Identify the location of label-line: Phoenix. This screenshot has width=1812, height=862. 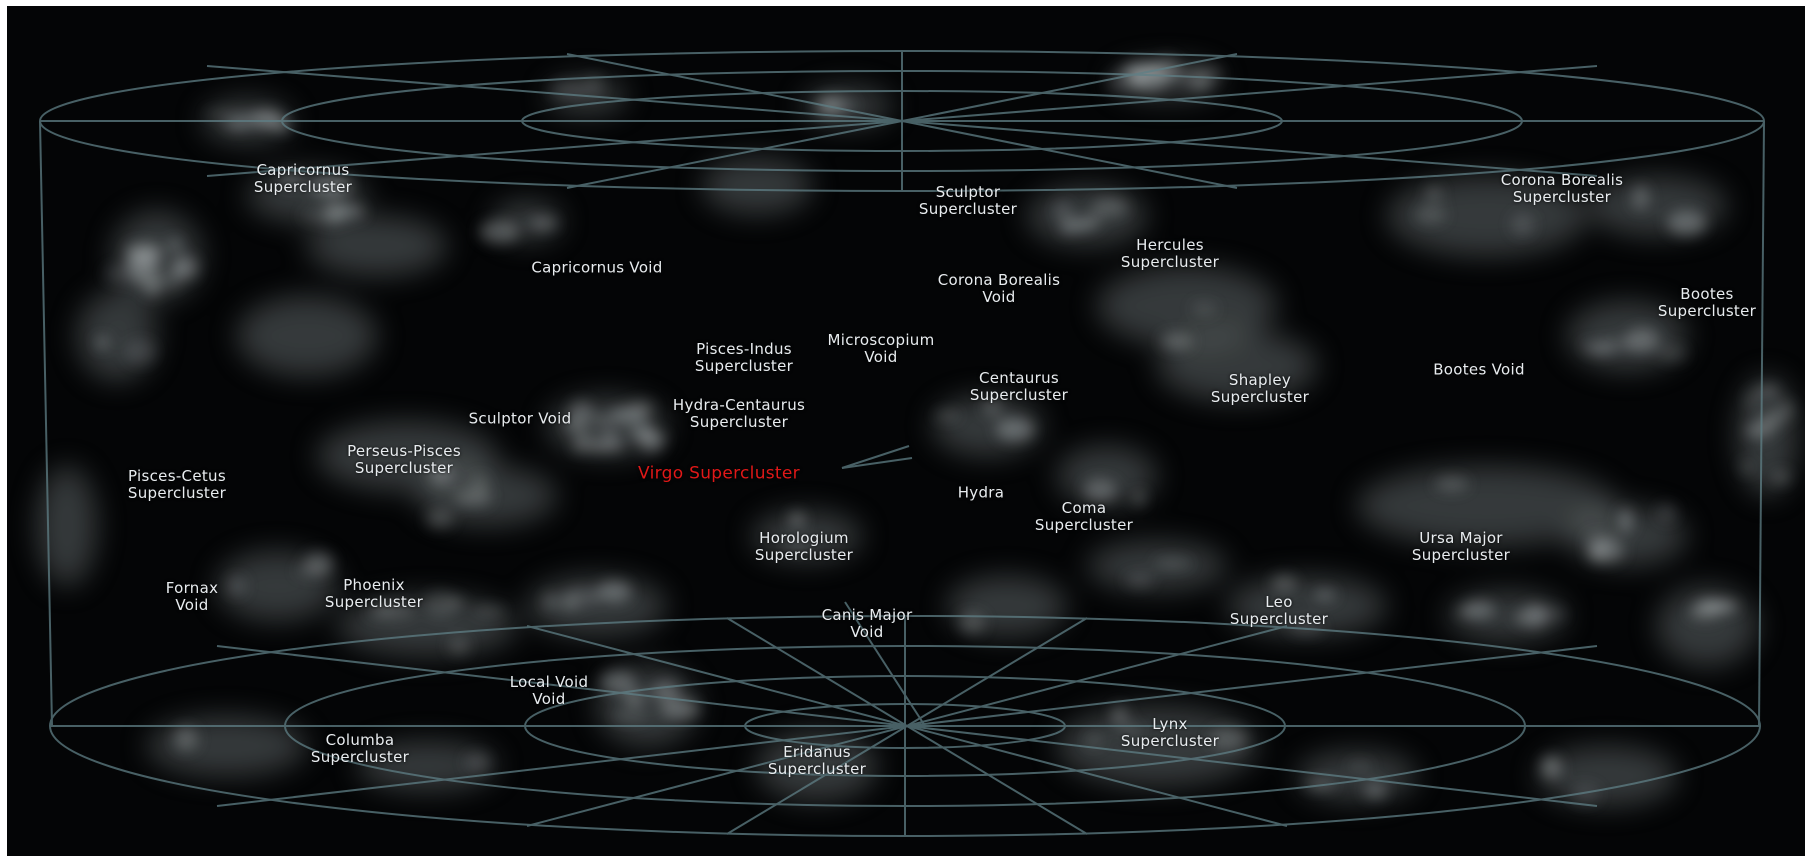
(374, 585).